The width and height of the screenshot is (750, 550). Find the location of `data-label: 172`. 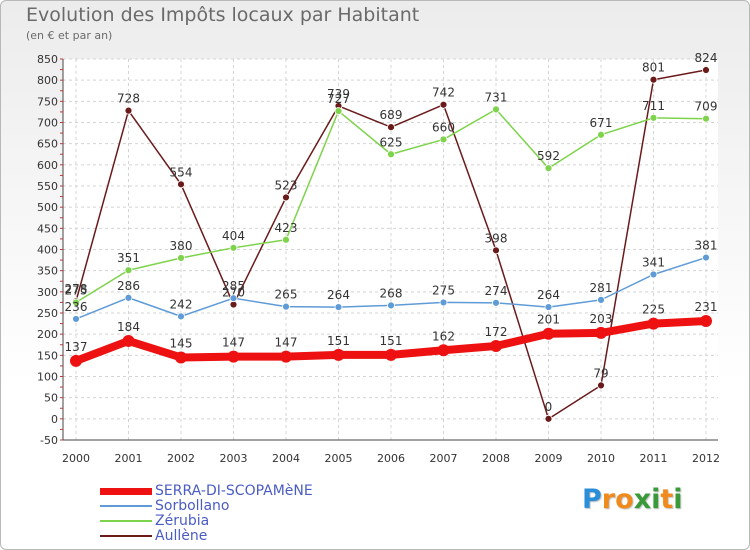

data-label: 172 is located at coordinates (496, 332).